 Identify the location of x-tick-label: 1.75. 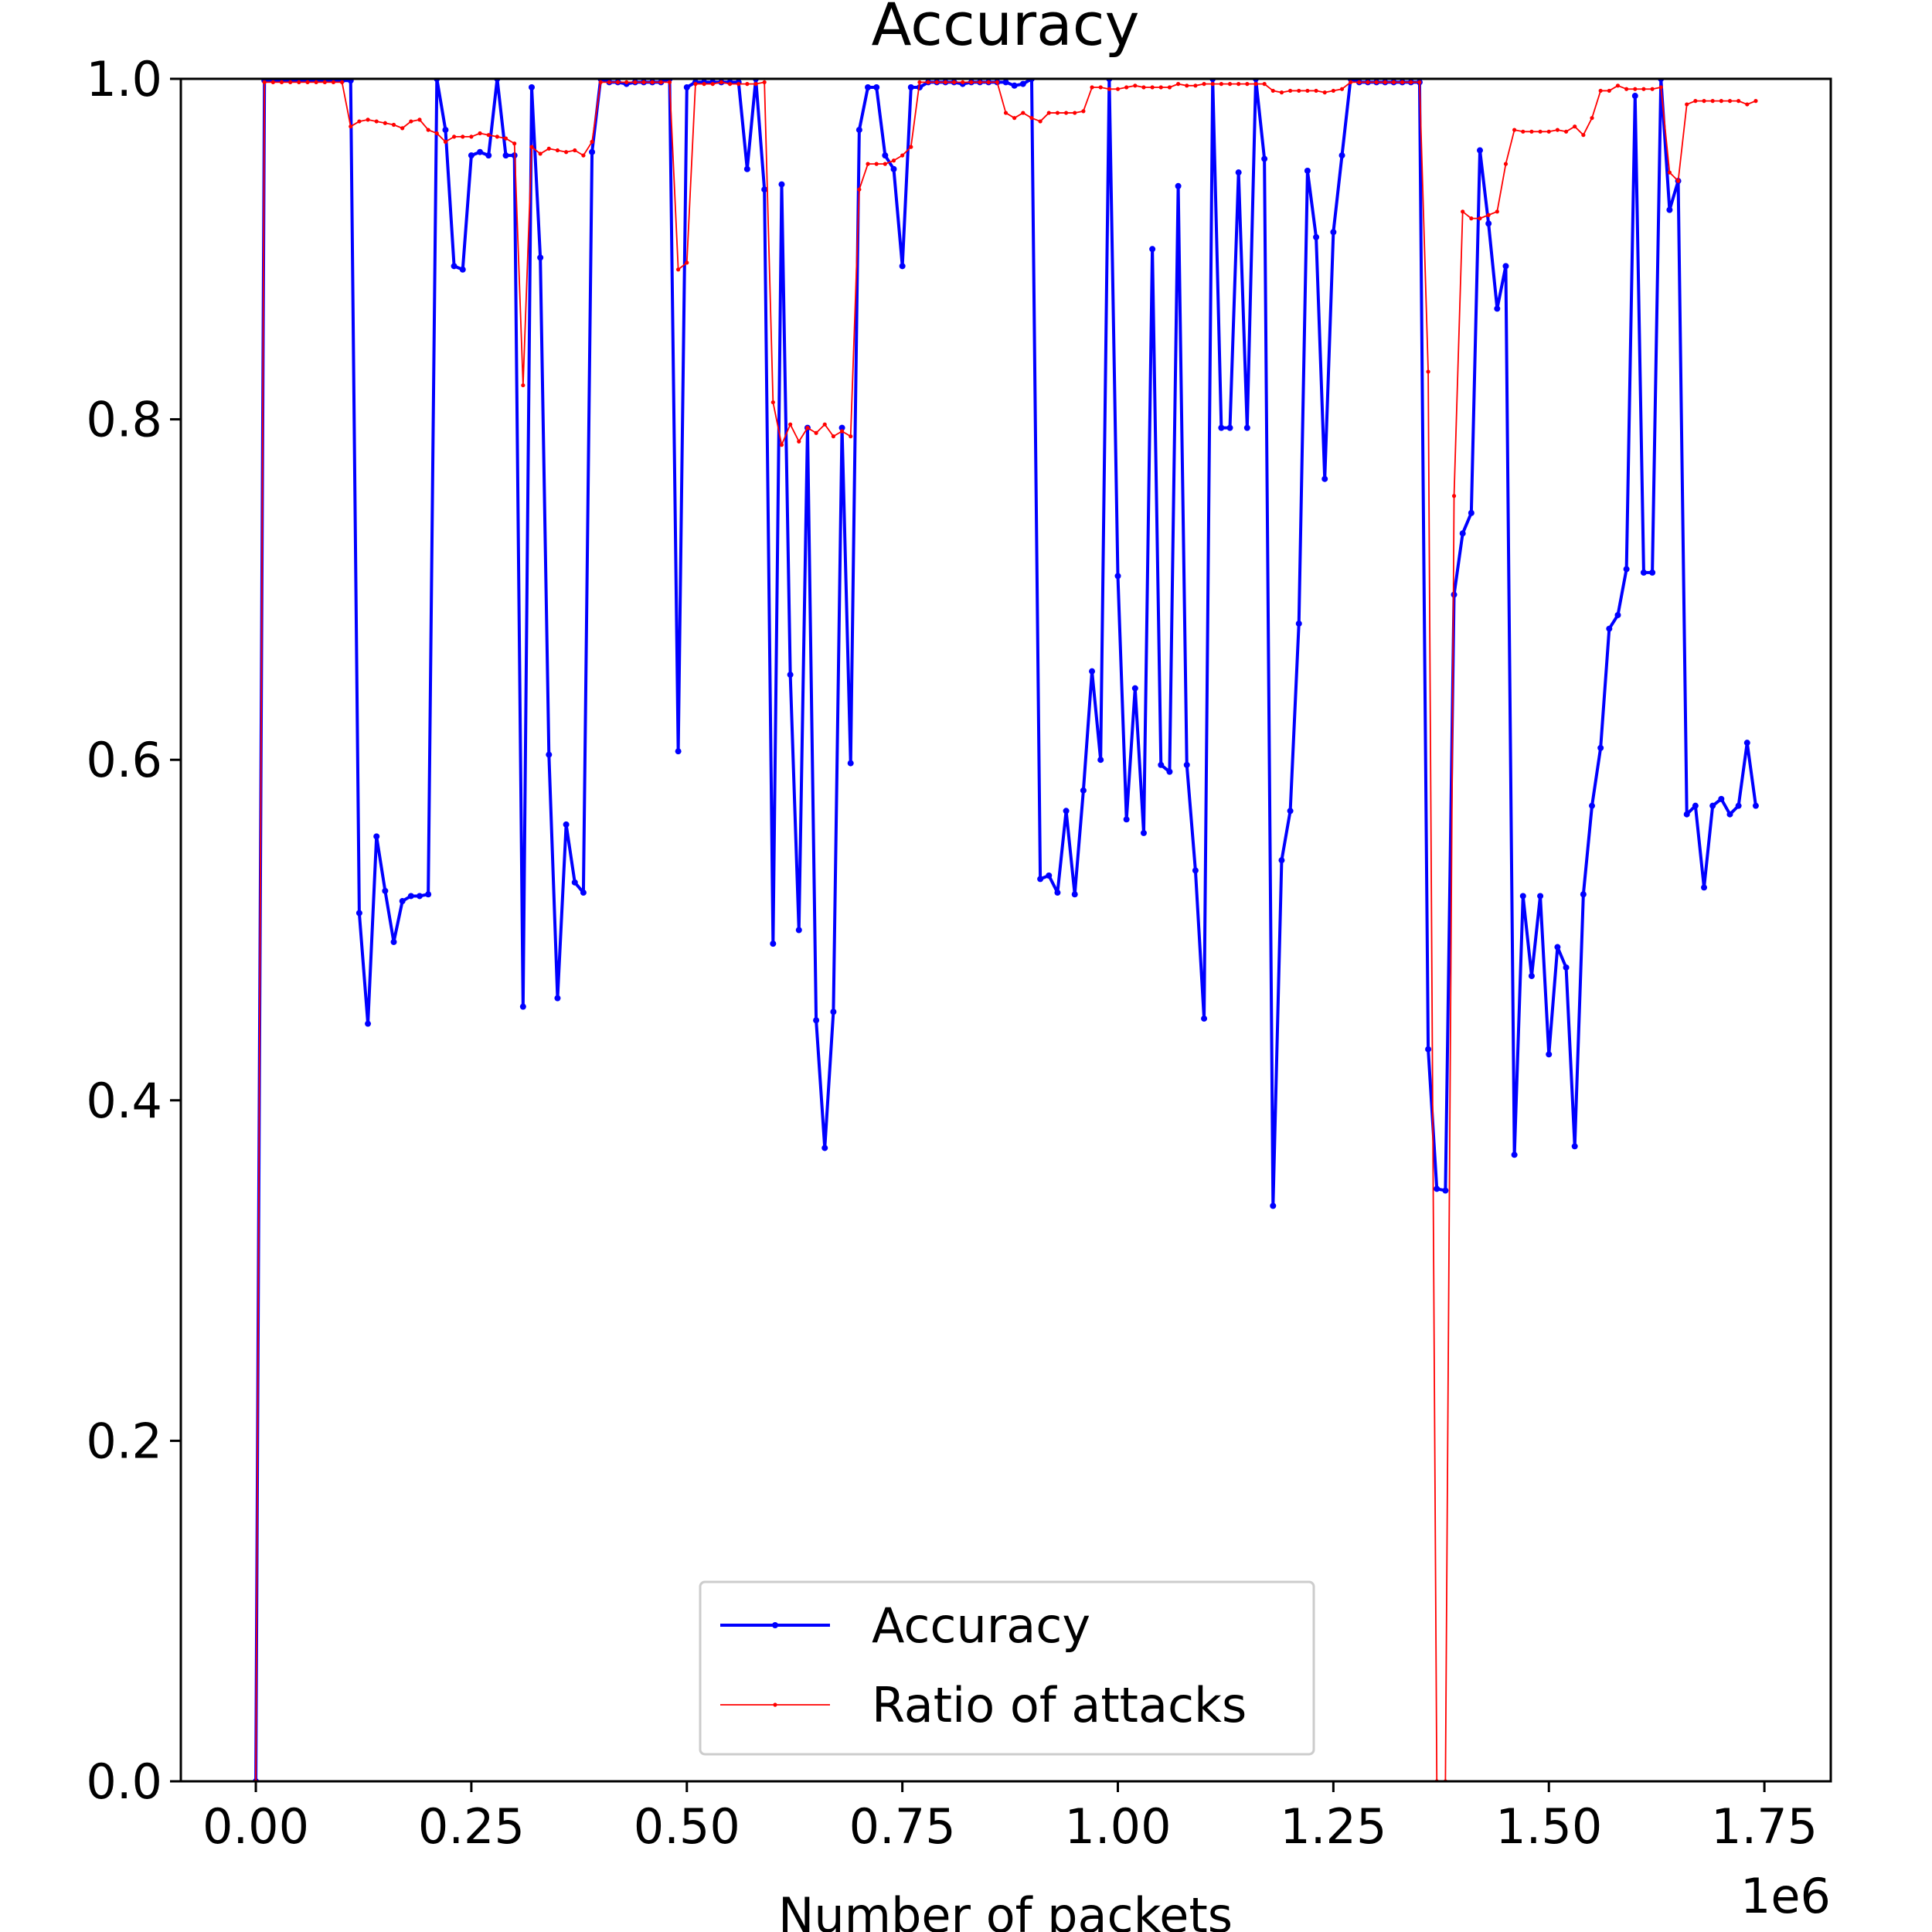
(1765, 1827).